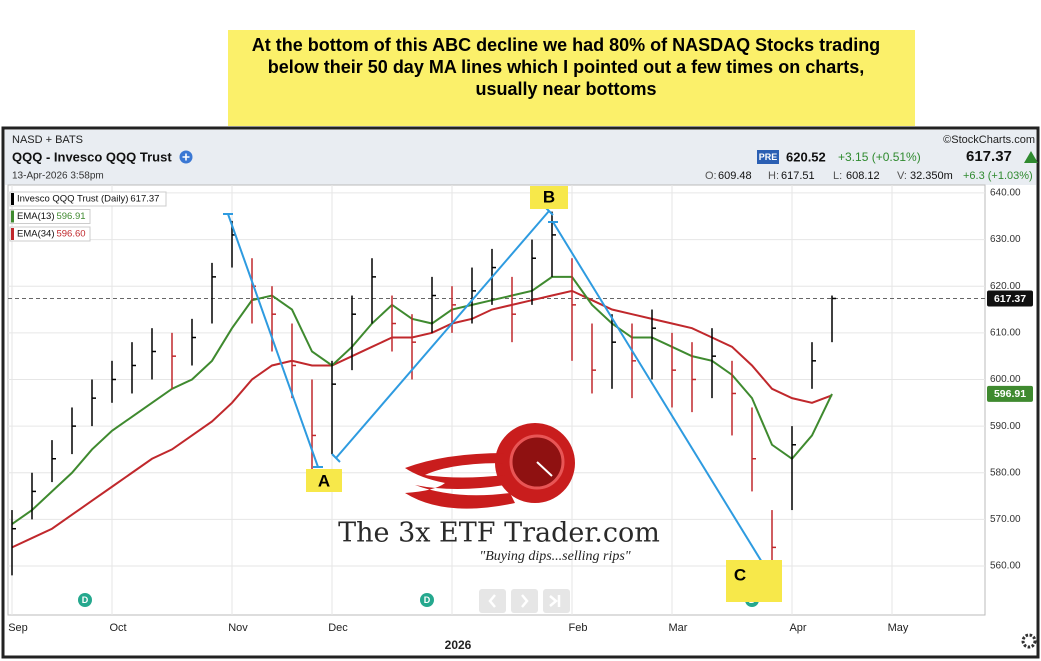 The width and height of the screenshot is (1041, 661). Describe the element at coordinates (144, 199) in the screenshot. I see `legend-value: 617.37` at that location.